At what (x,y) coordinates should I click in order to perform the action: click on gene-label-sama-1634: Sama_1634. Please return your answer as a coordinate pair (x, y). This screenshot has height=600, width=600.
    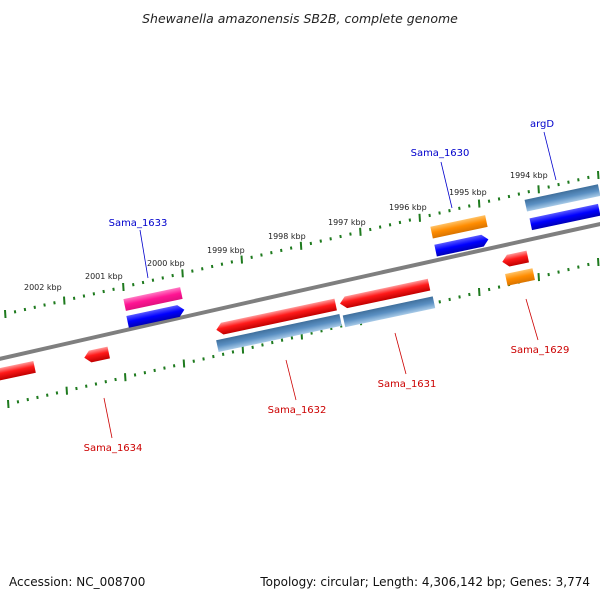
    Looking at the image, I should click on (113, 448).